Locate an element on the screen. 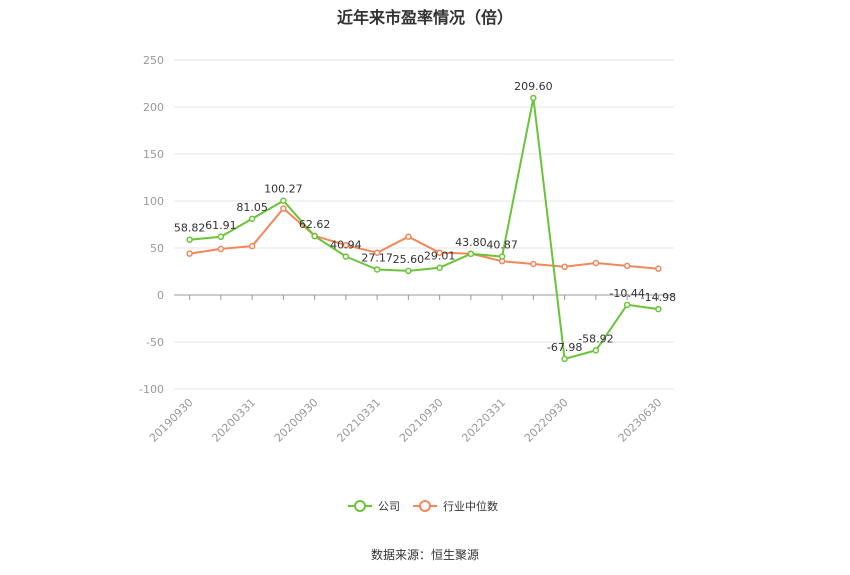 Image resolution: width=850 pixels, height=575 pixels. data-label: 43.80 is located at coordinates (471, 242).